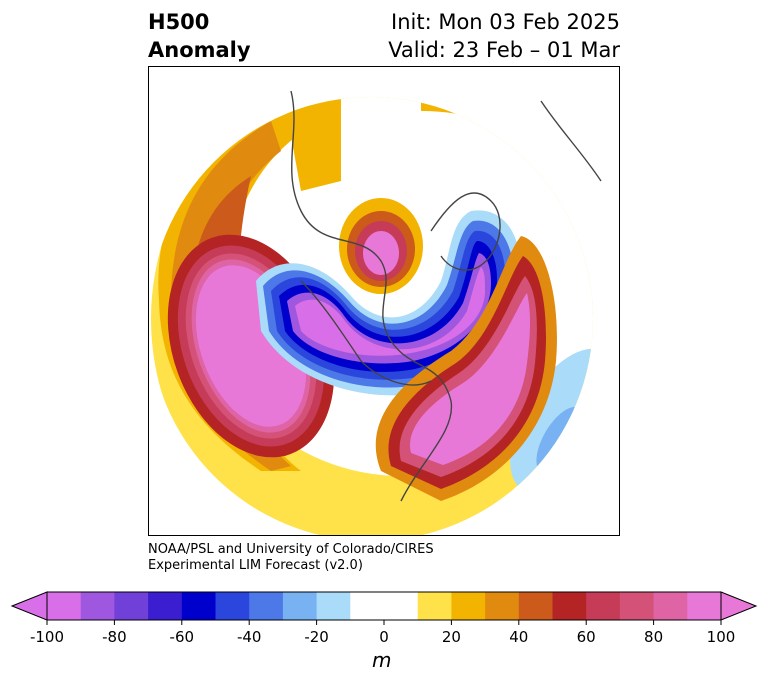 This screenshot has width=768, height=690. Describe the element at coordinates (470, 379) in the screenshot. I see `eastern-na-positive-core` at that location.